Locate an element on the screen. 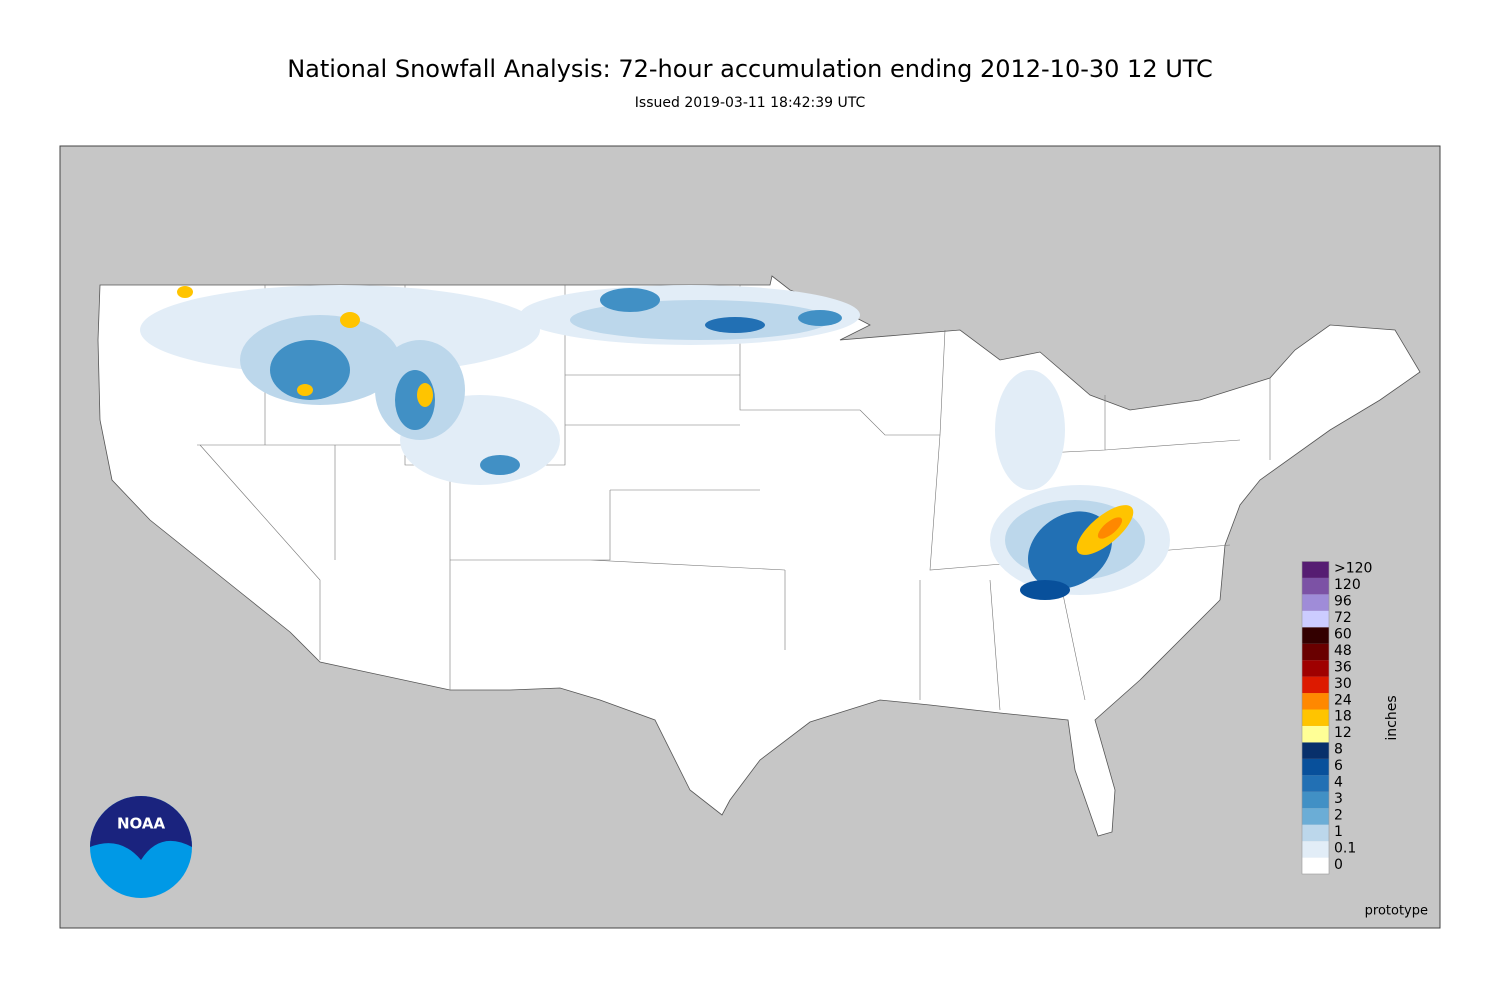 This screenshot has height=982, width=1500. legend-title: inches is located at coordinates (1392, 717).